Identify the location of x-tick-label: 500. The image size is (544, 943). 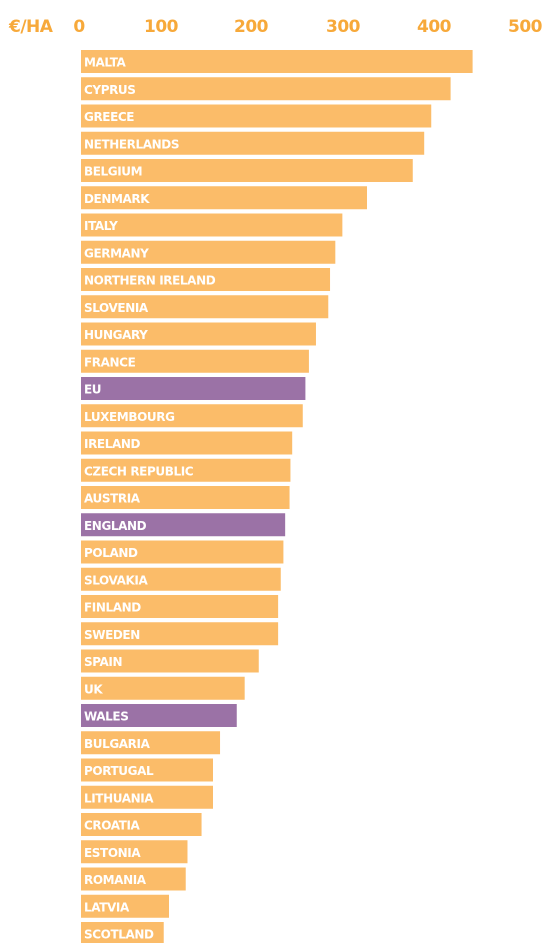
(525, 27).